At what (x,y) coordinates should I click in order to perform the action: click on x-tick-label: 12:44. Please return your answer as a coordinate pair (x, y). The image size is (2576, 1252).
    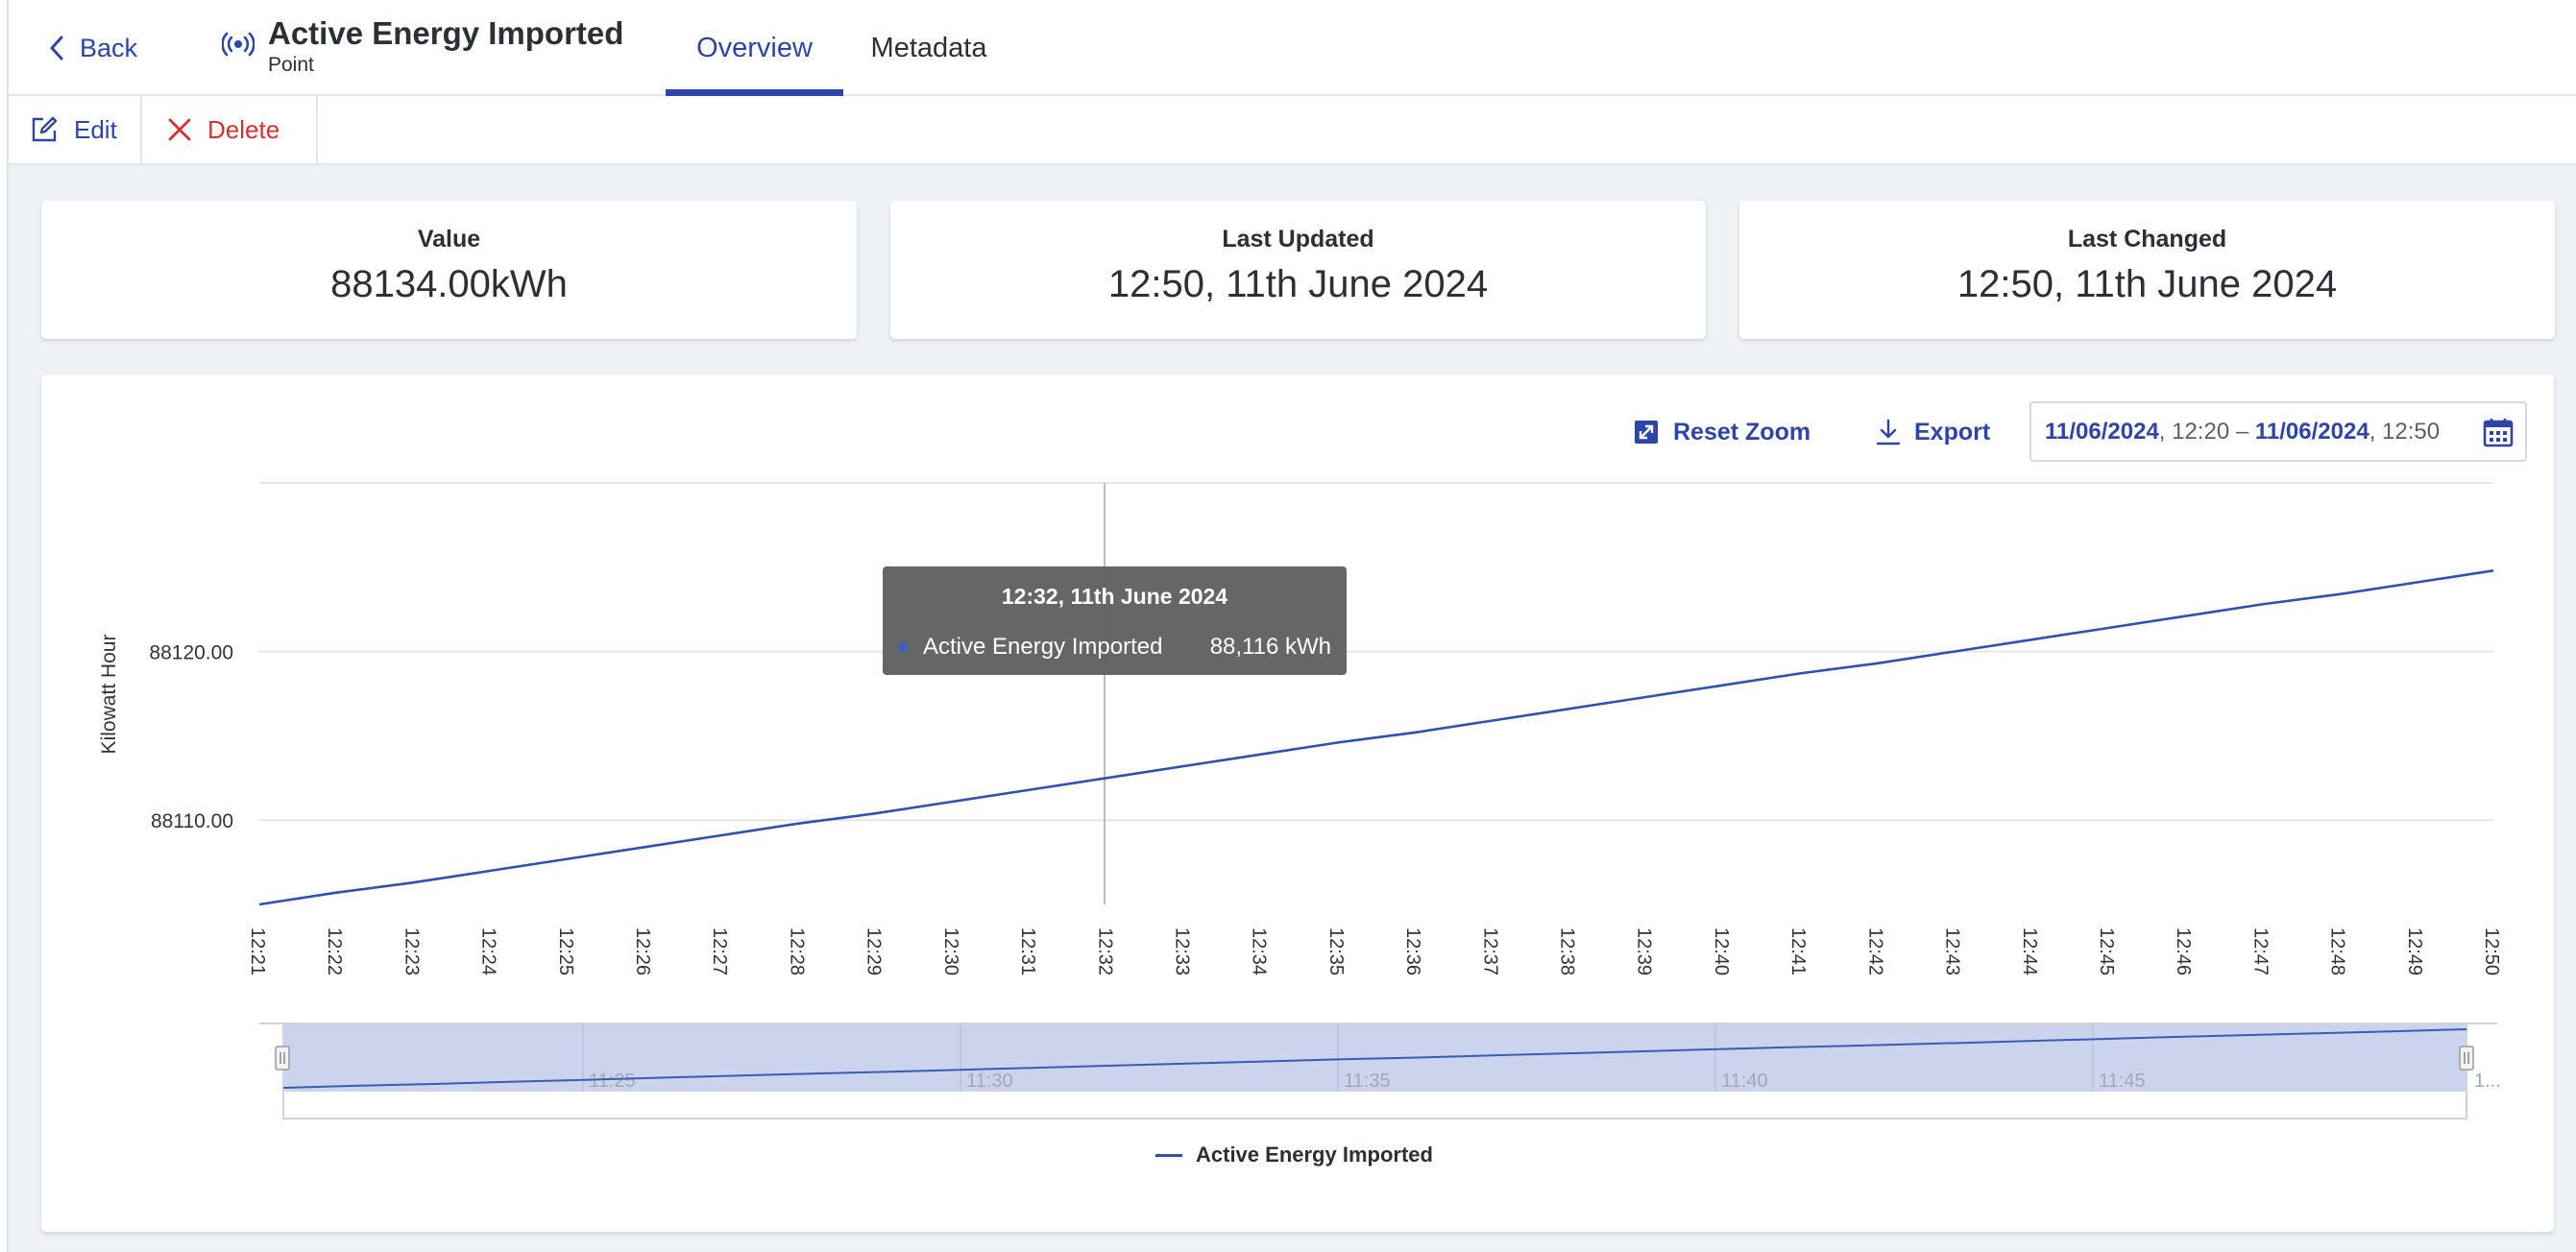
    Looking at the image, I should click on (2029, 951).